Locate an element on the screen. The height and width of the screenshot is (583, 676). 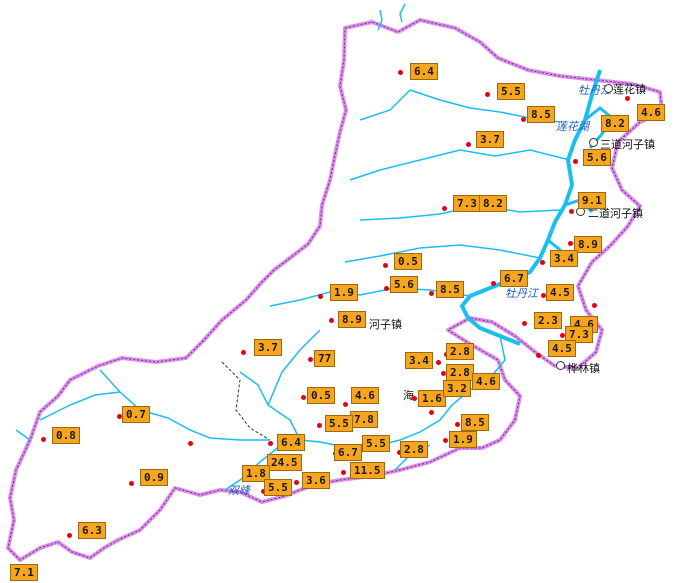
station-label: 24.5 is located at coordinates (284, 462).